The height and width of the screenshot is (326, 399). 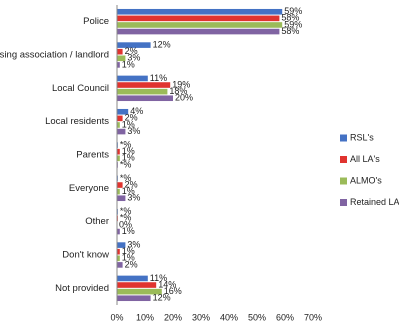 What do you see at coordinates (116, 317) in the screenshot?
I see `x-tick-label: 0%` at bounding box center [116, 317].